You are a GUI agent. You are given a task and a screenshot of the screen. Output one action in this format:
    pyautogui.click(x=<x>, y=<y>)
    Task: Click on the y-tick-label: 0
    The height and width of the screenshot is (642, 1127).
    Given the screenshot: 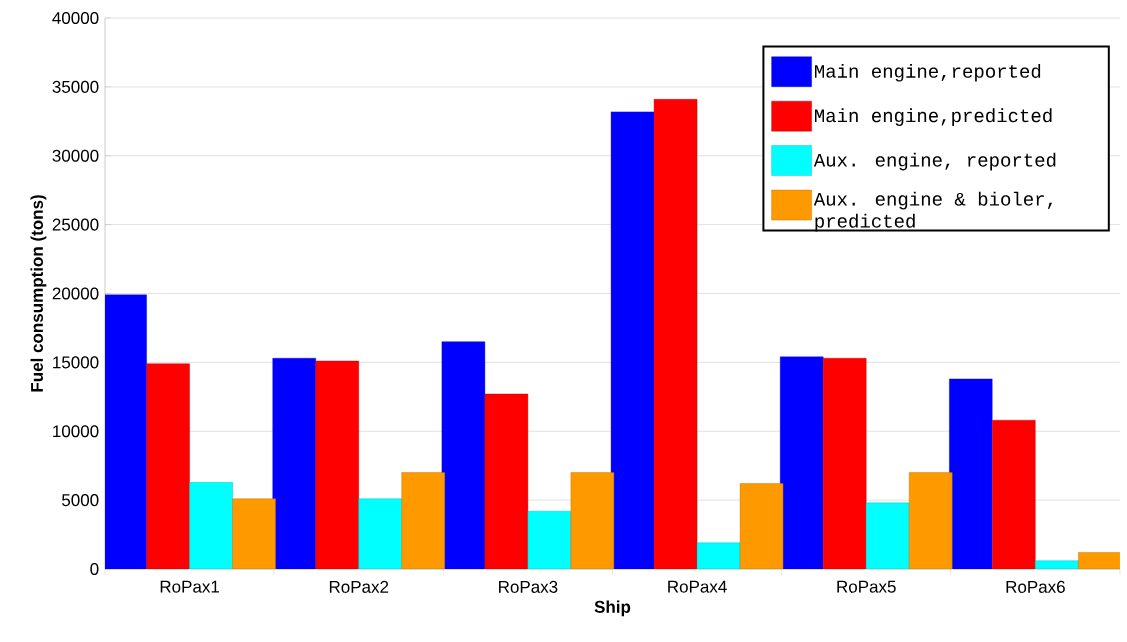 What is the action you would take?
    pyautogui.click(x=94, y=569)
    